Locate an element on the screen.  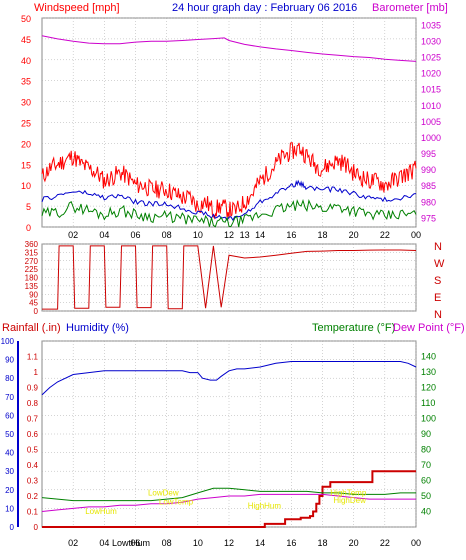
baro-tick-label: 1020 is located at coordinates (431, 74).